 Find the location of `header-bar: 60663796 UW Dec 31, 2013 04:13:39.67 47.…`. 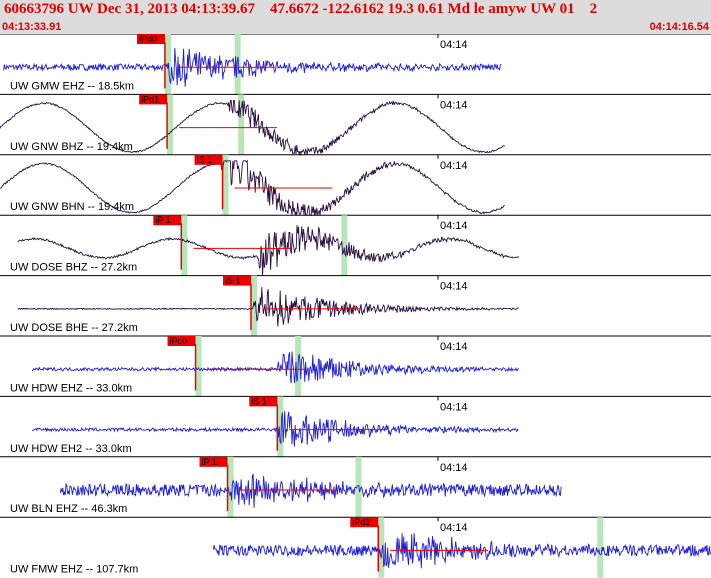

header-bar: 60663796 UW Dec 31, 2013 04:13:39.67 47.… is located at coordinates (355, 17).